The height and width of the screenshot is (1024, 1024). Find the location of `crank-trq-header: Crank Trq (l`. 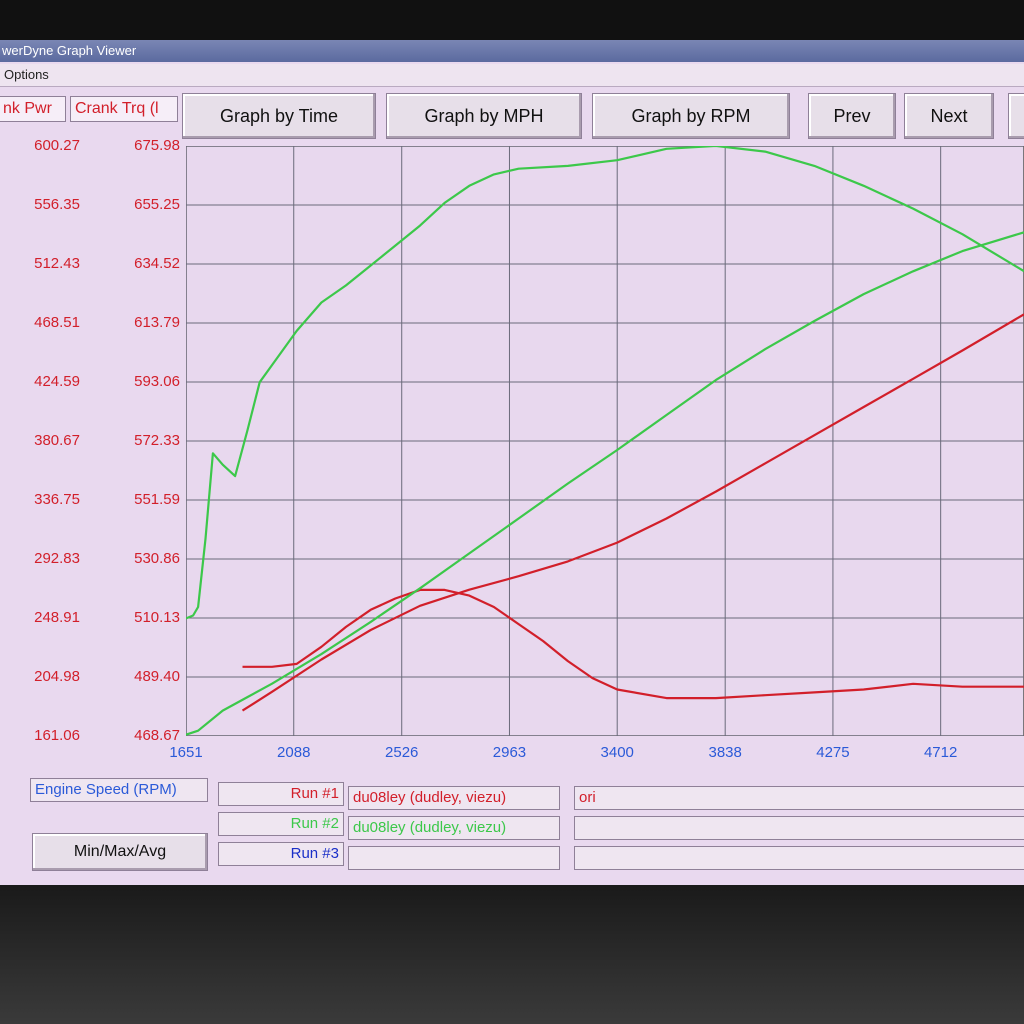

crank-trq-header: Crank Trq (l is located at coordinates (124, 109).